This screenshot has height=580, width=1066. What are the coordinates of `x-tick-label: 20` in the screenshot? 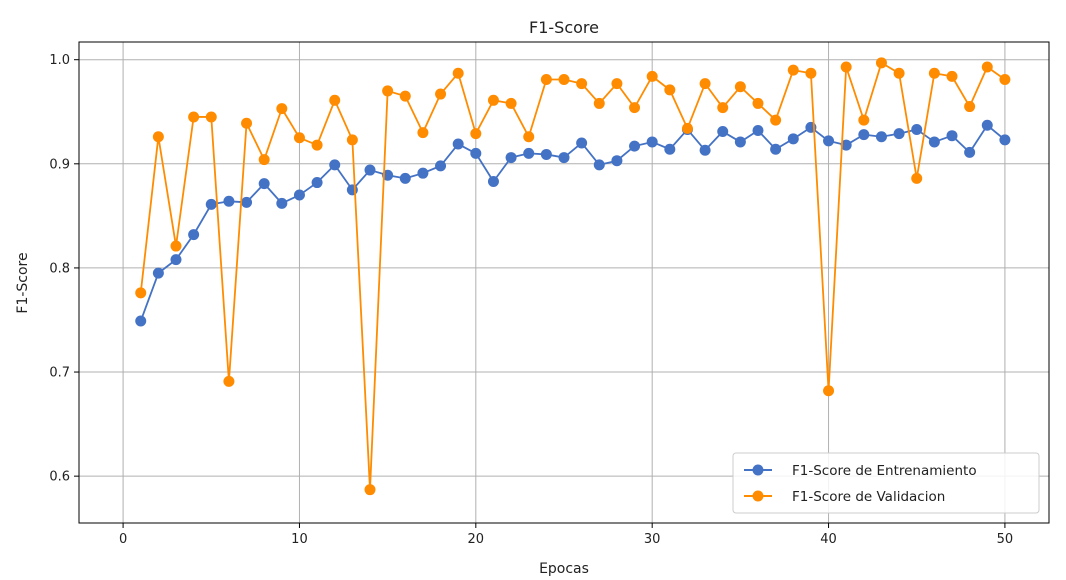 It's located at (476, 539).